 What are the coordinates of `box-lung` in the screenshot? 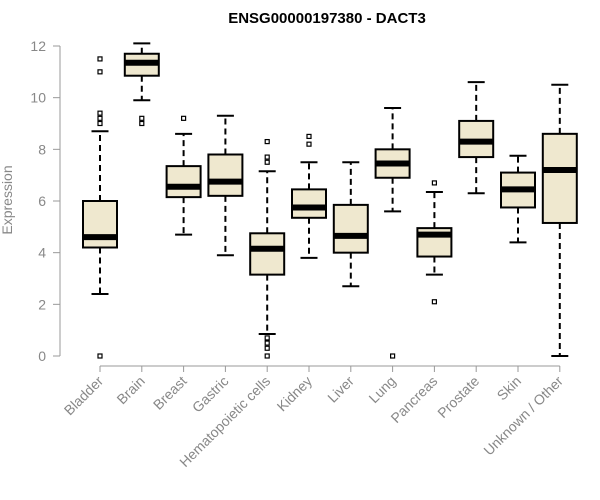 It's located at (392, 233).